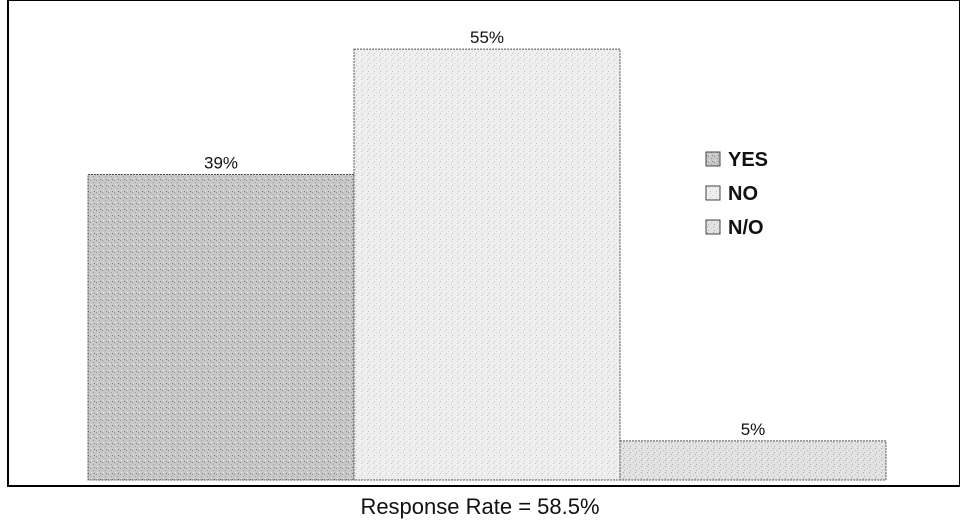  I want to click on value-label-n-o: 5%, so click(753, 429).